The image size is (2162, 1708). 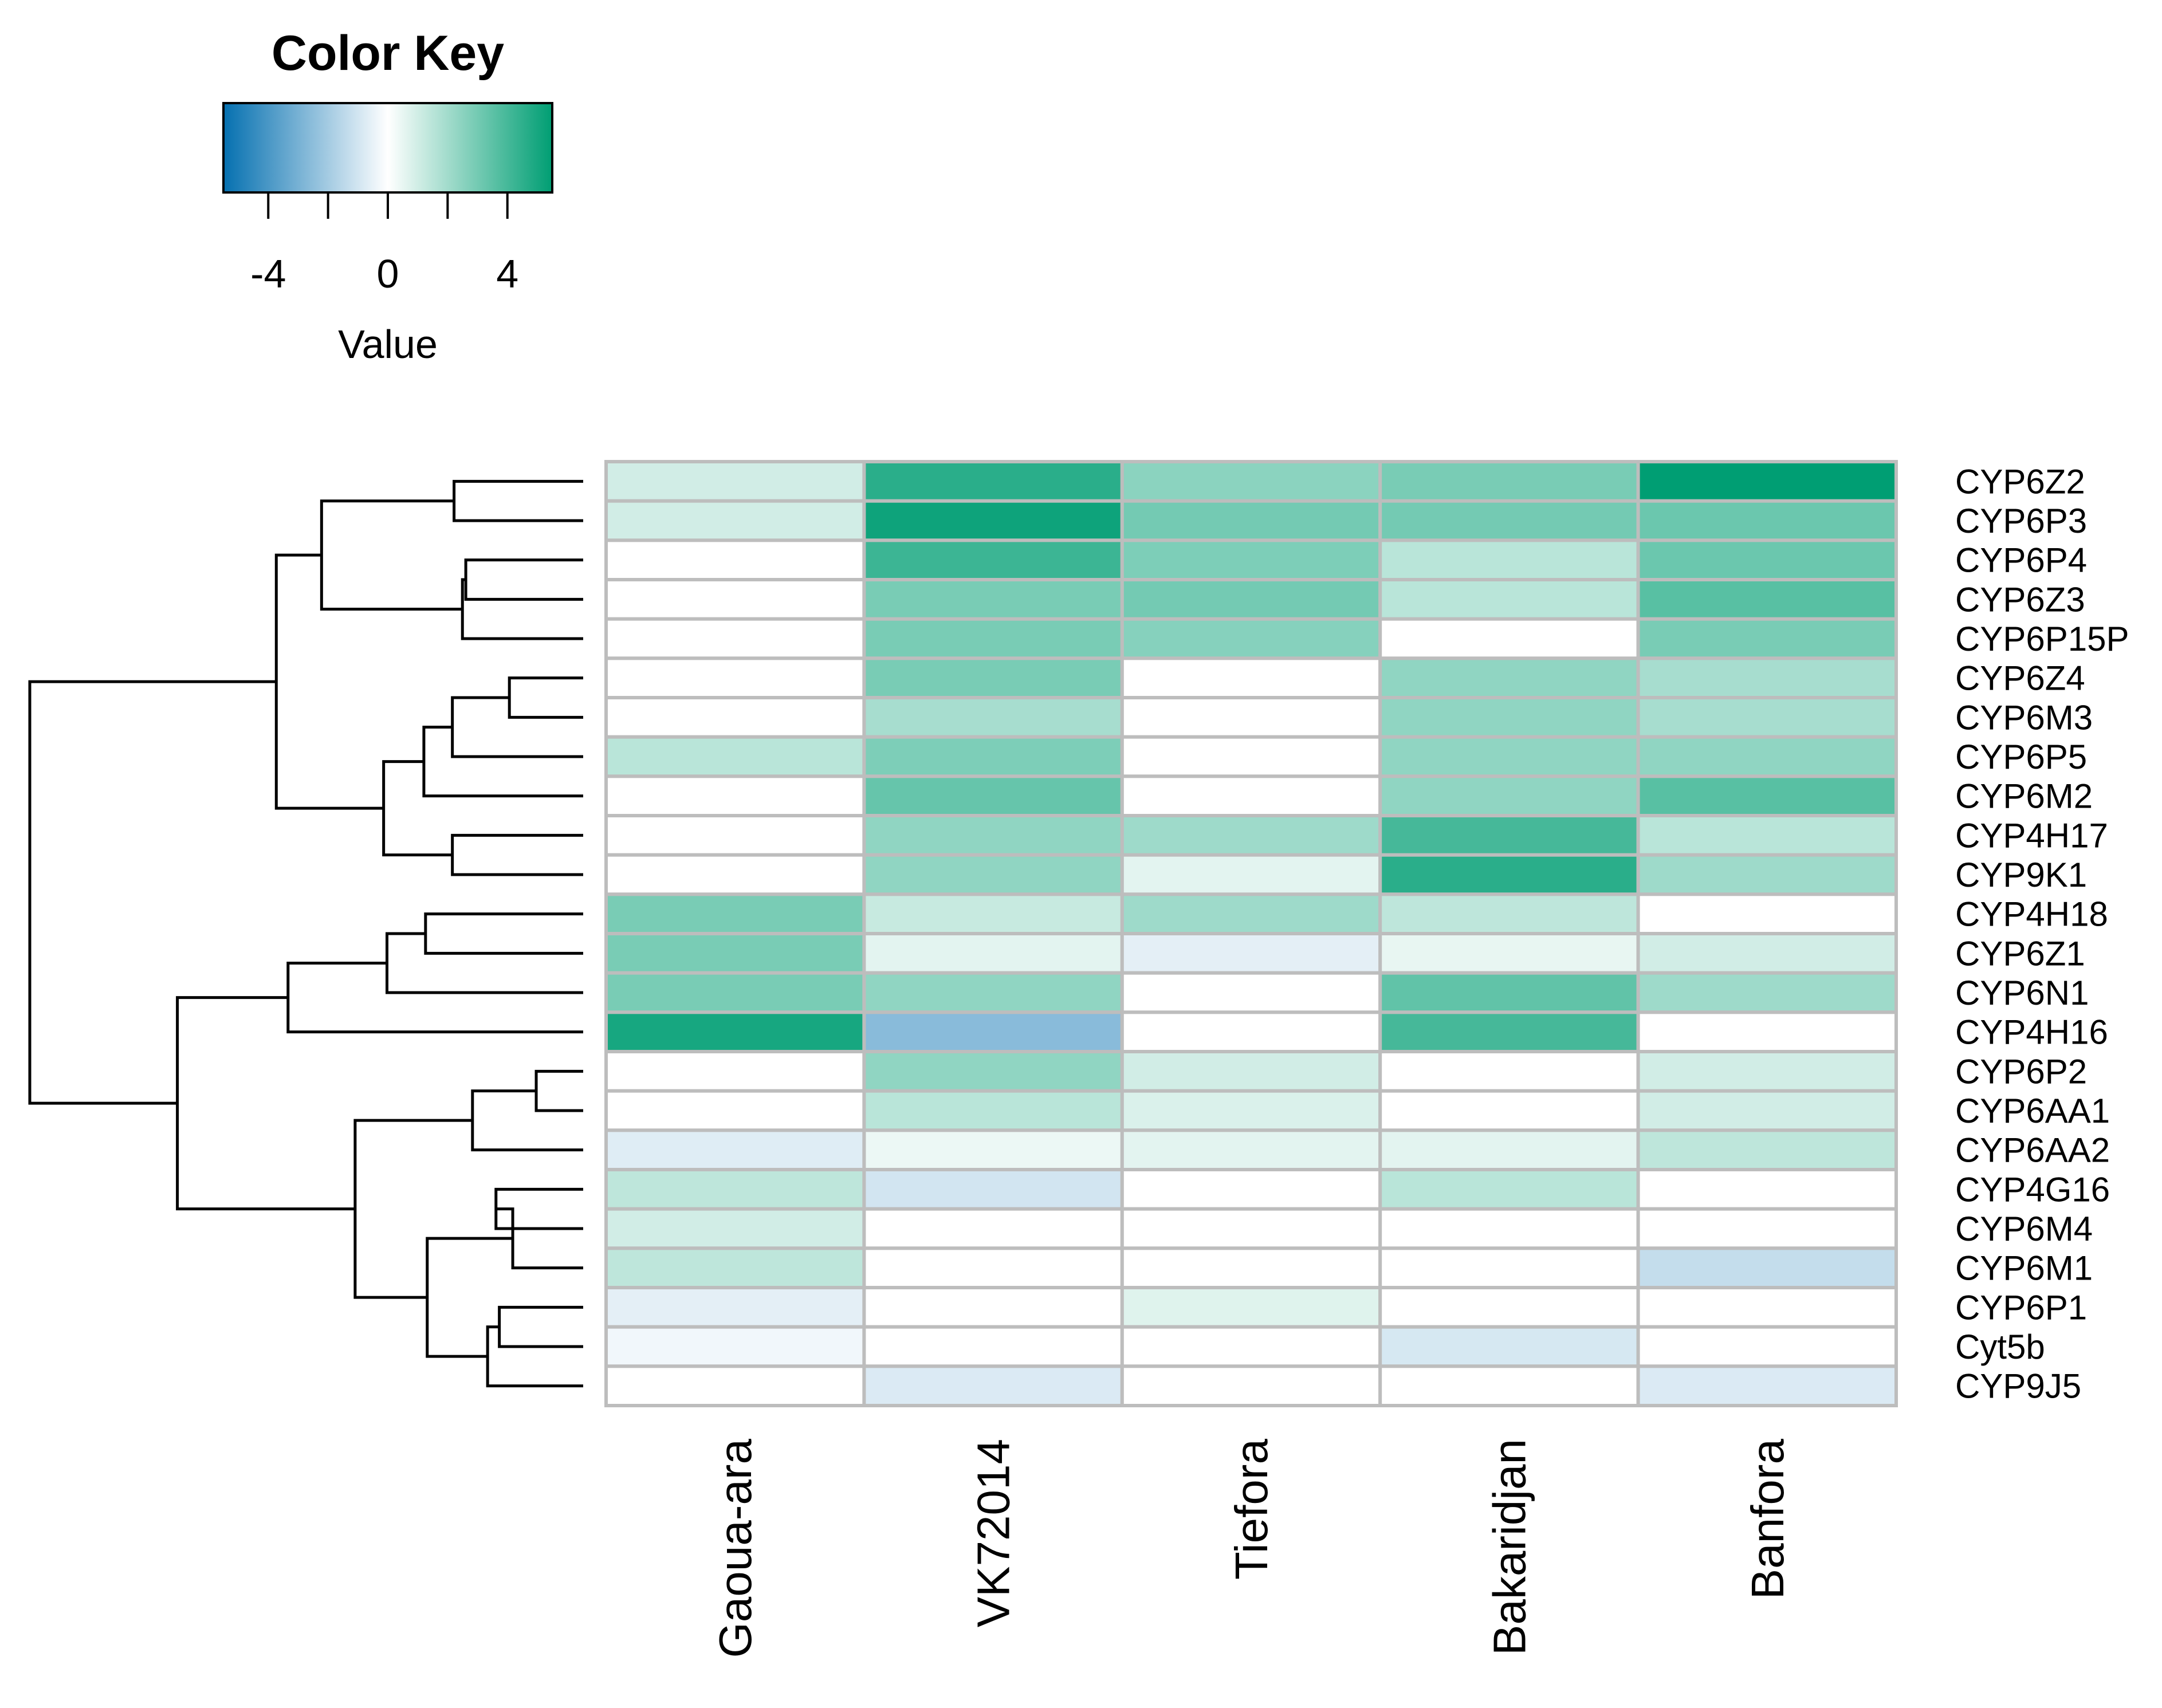 What do you see at coordinates (2018, 1387) in the screenshot?
I see `row-label: CYP9J5` at bounding box center [2018, 1387].